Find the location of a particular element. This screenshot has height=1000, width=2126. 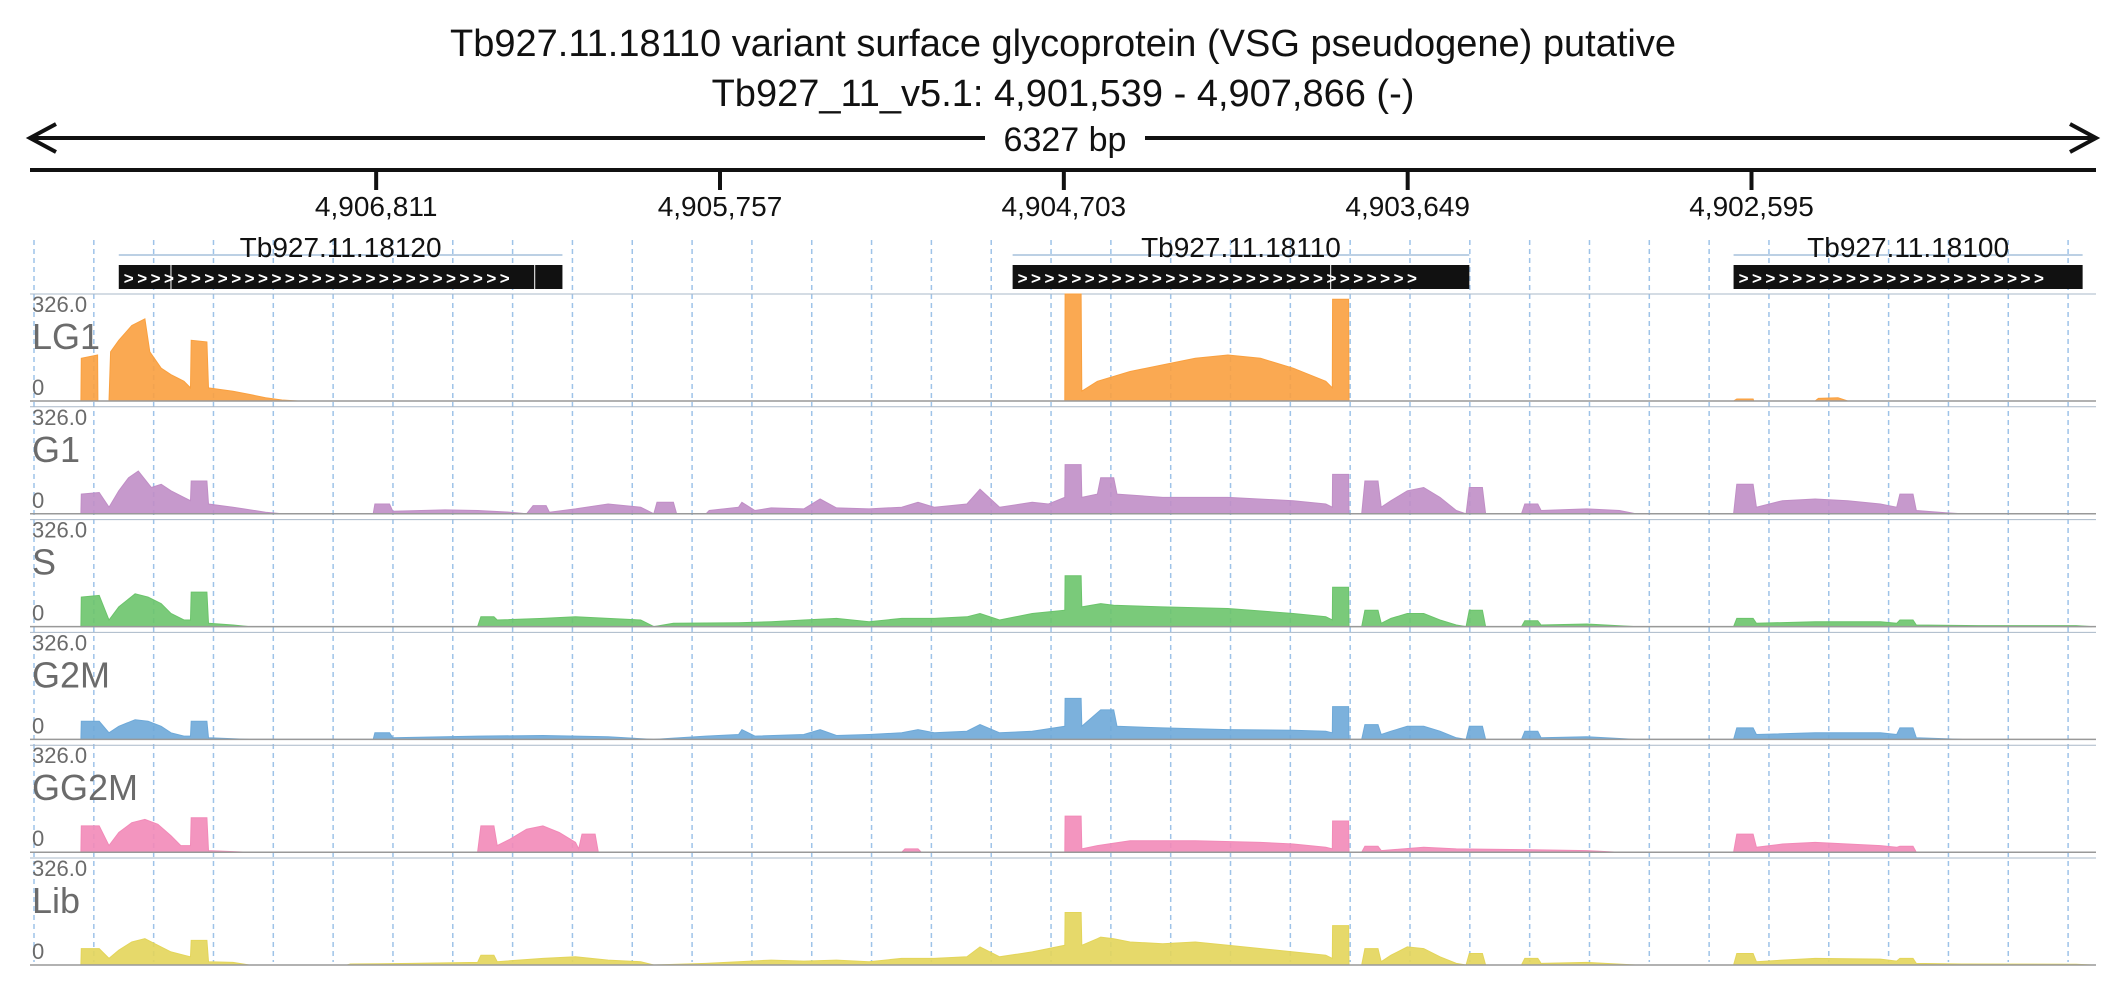

track-name: GG2M is located at coordinates (85, 787).